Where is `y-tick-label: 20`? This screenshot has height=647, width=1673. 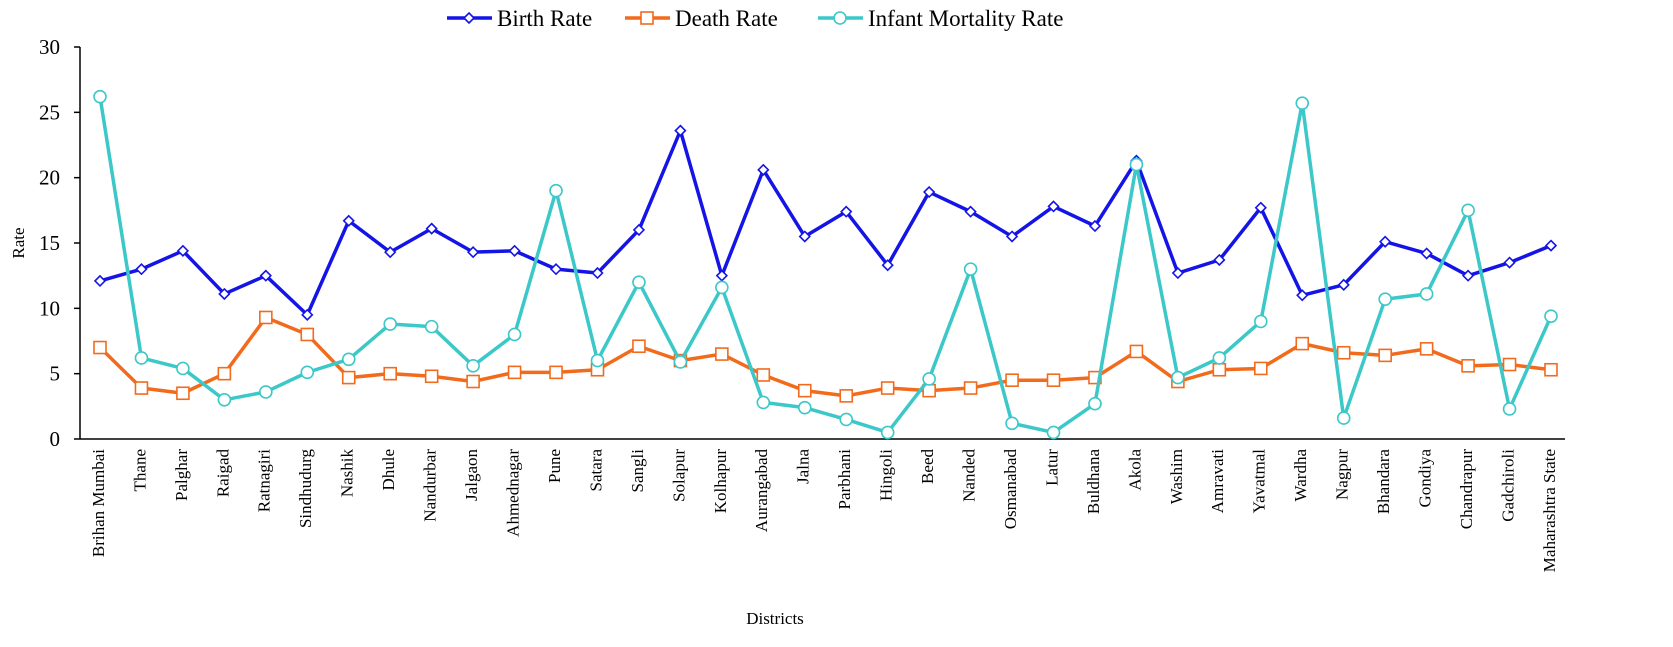 y-tick-label: 20 is located at coordinates (49, 178).